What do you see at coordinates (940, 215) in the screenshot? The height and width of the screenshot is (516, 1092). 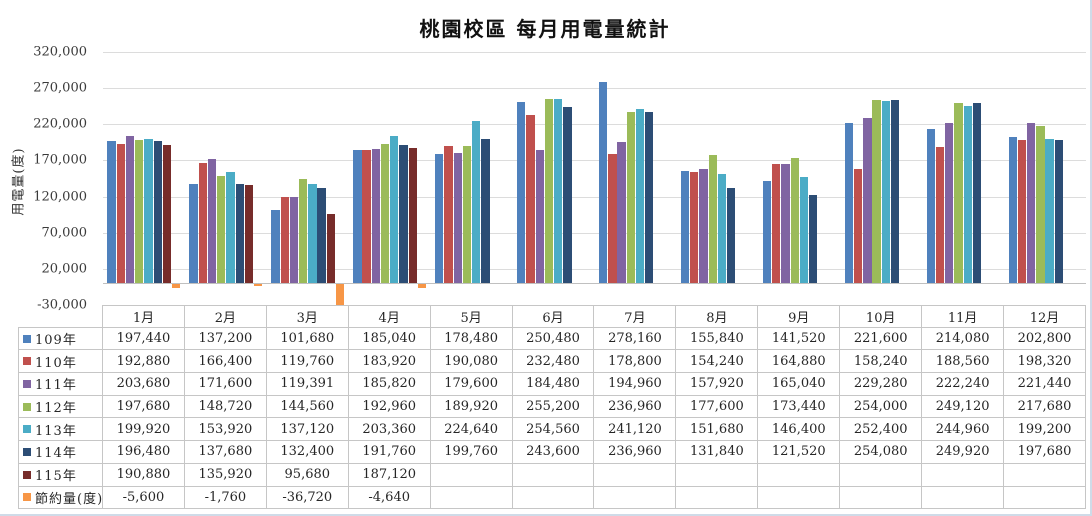 I see `bar-110年-11月` at bounding box center [940, 215].